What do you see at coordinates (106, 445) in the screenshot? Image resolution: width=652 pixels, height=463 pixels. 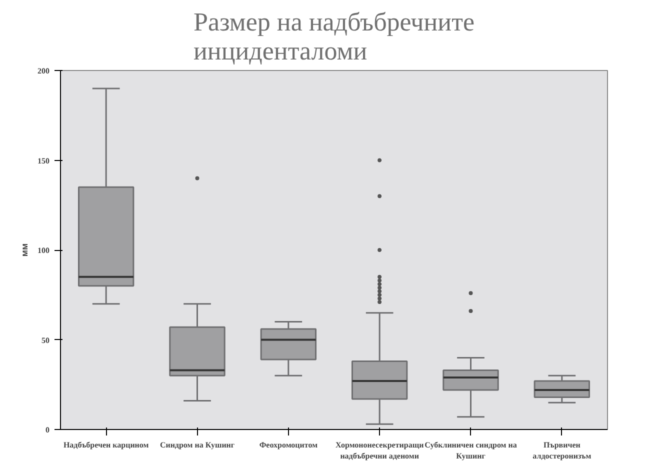 I see `x-tick-label: Надбъбречен карцином` at bounding box center [106, 445].